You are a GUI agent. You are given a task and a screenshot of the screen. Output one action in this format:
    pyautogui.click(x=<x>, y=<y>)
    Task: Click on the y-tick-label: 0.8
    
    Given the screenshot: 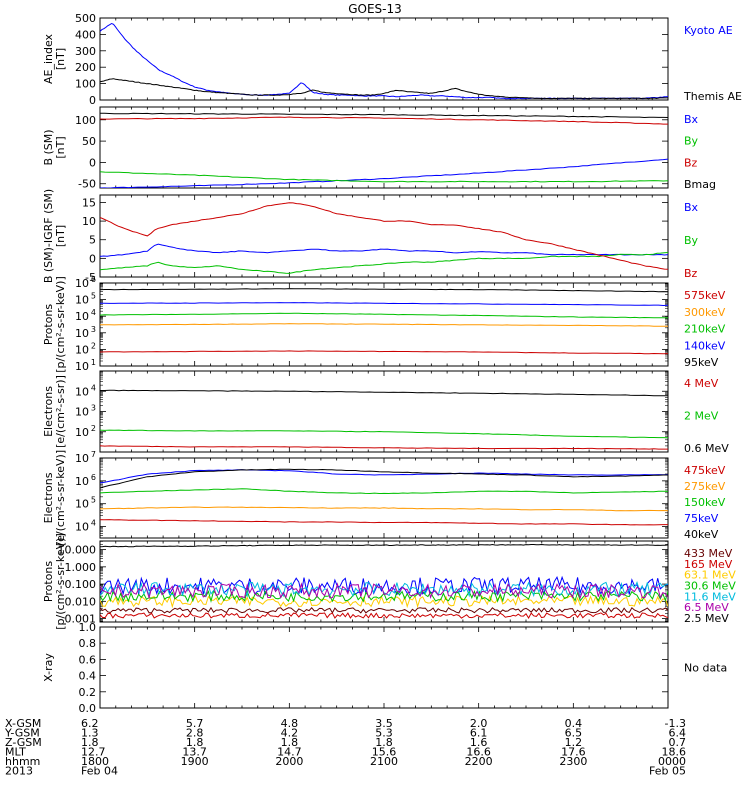 What is the action you would take?
    pyautogui.click(x=88, y=643)
    